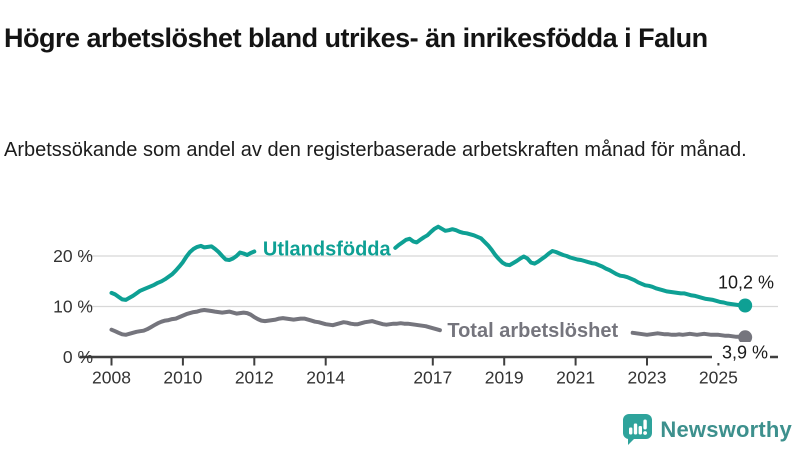  I want to click on brand-name: Newsworthy, so click(726, 429).